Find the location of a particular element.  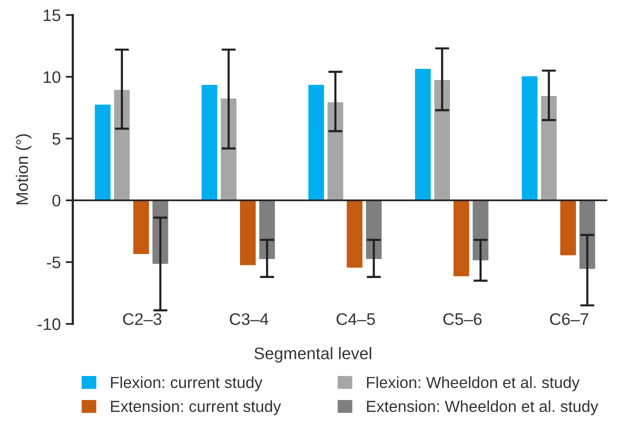

y-tick-label: 10 is located at coordinates (52, 77).